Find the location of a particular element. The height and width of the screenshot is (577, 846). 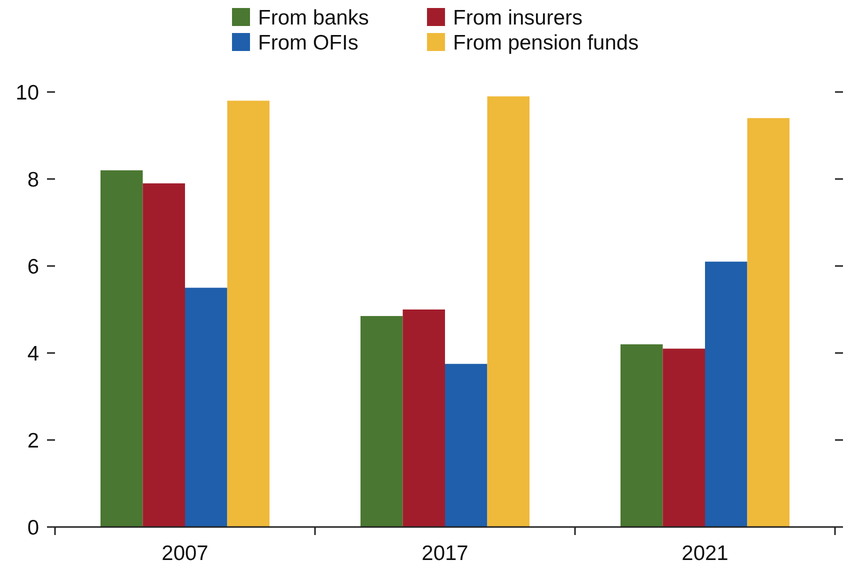

y-tick-label: 2 is located at coordinates (33, 440).